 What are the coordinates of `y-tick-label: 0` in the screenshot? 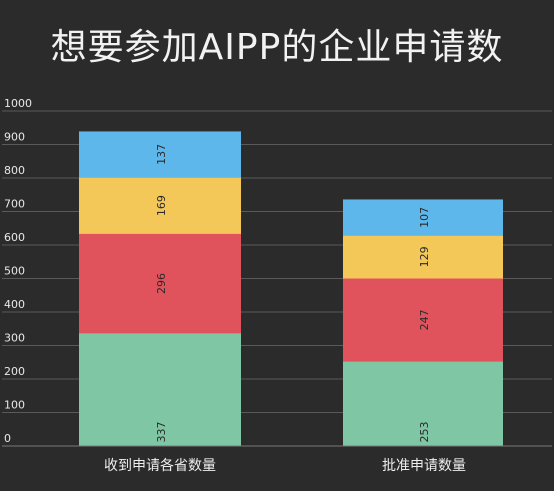 It's located at (7, 438).